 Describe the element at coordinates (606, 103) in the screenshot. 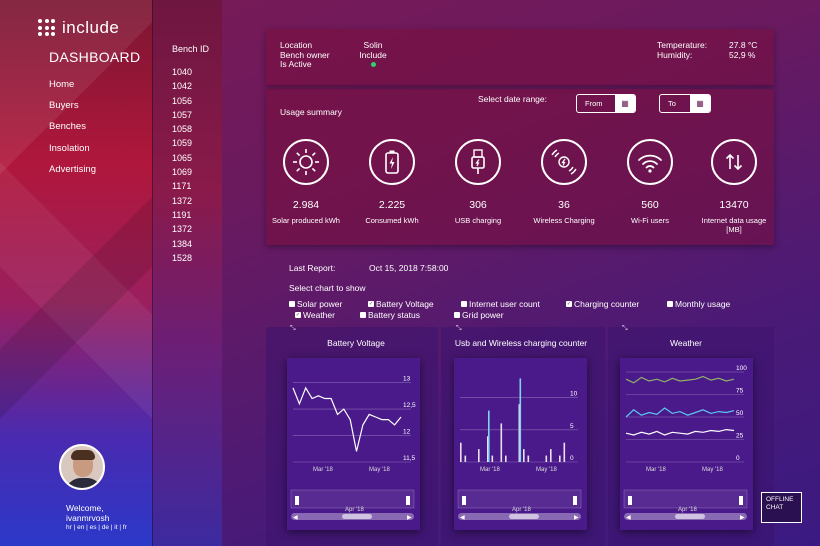

I see `date-from-button: From ▦` at that location.